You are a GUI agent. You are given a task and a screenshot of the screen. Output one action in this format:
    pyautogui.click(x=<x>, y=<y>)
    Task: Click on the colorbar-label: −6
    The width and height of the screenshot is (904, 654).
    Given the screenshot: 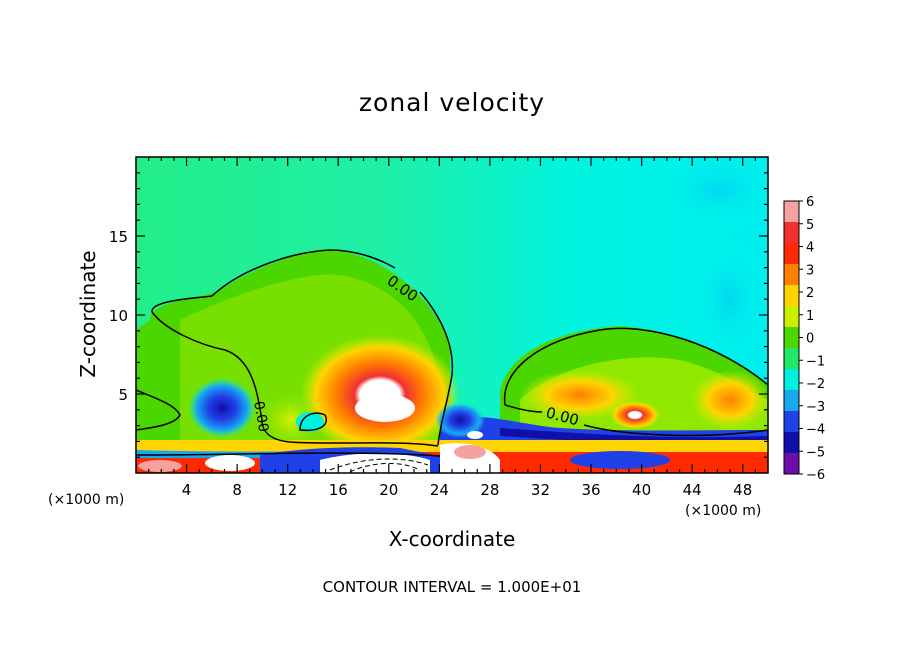 What is the action you would take?
    pyautogui.click(x=815, y=475)
    